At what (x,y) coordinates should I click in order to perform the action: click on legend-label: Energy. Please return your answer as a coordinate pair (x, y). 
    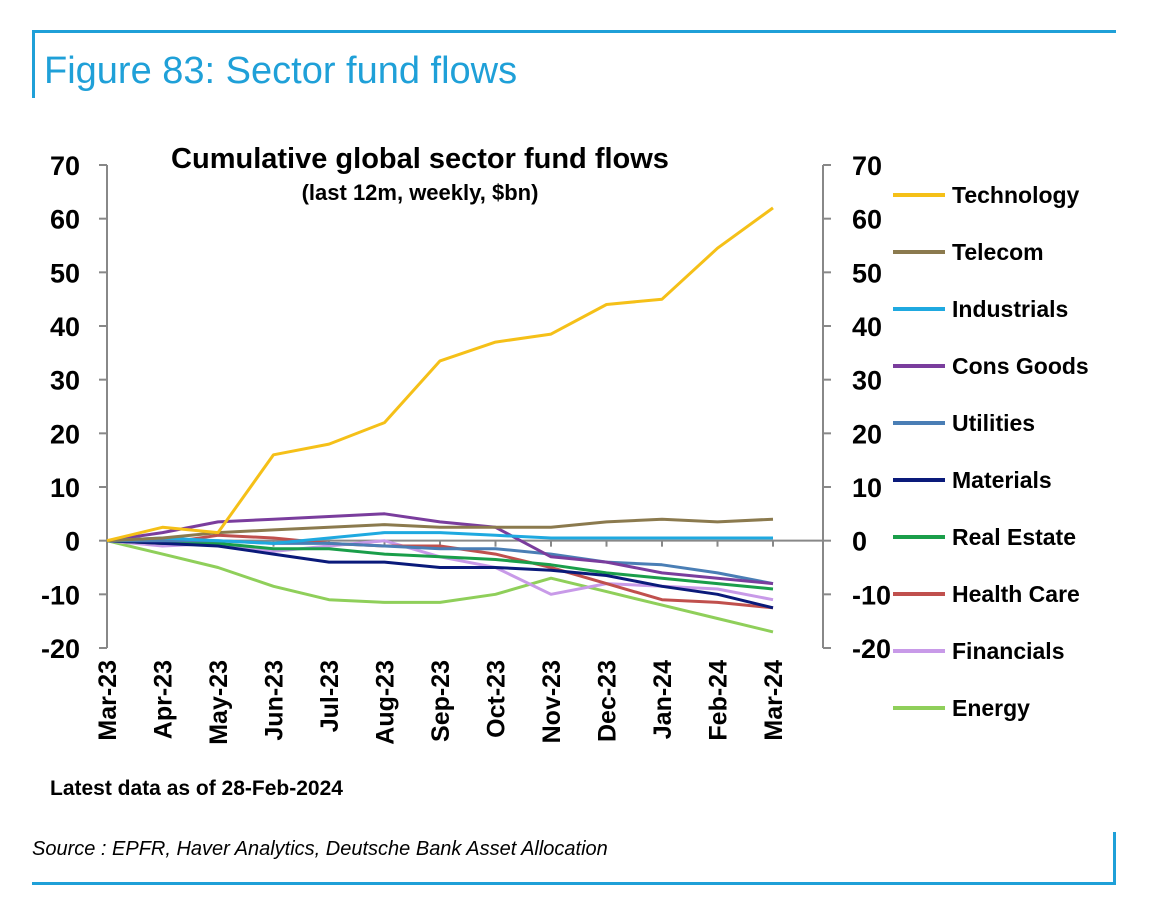
    Looking at the image, I should click on (991, 708).